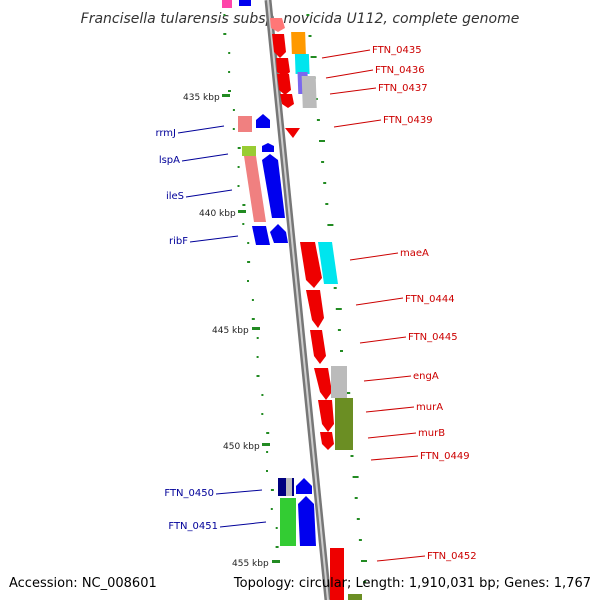  I want to click on gene-label-ftn0452: FTN_0452, so click(452, 556).